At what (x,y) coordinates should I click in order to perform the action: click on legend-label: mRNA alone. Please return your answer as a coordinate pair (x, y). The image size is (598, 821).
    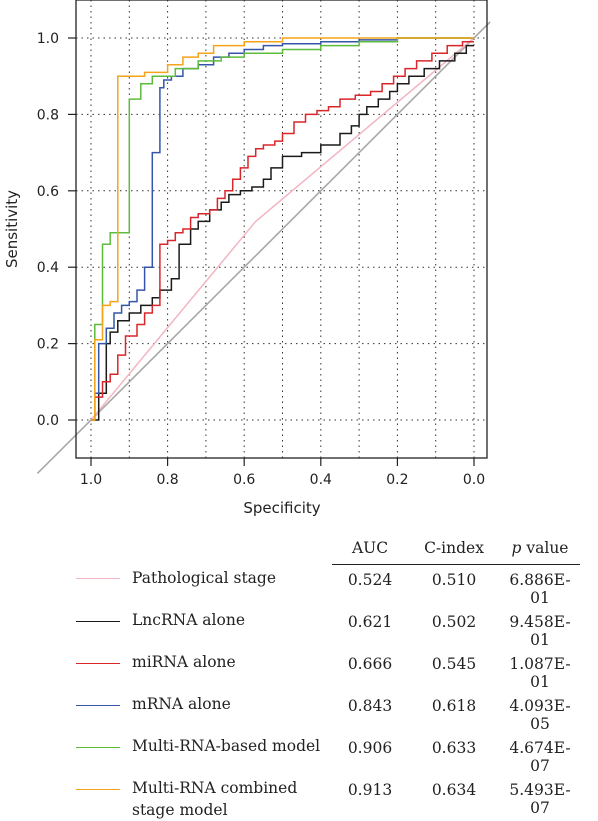
    Looking at the image, I should click on (181, 704).